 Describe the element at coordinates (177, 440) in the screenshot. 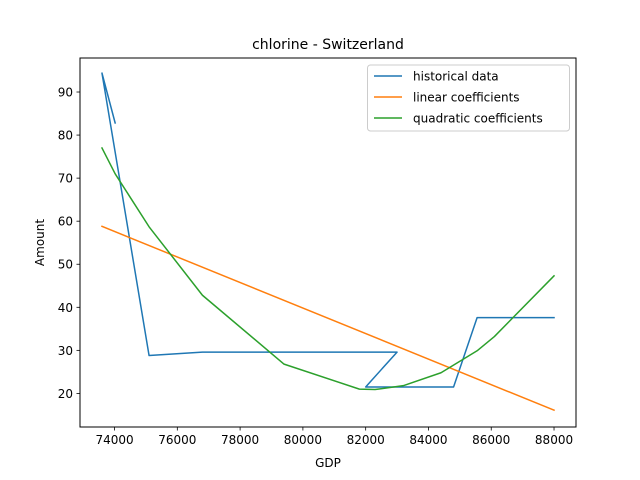

I see `x-tick-label: 76000` at that location.